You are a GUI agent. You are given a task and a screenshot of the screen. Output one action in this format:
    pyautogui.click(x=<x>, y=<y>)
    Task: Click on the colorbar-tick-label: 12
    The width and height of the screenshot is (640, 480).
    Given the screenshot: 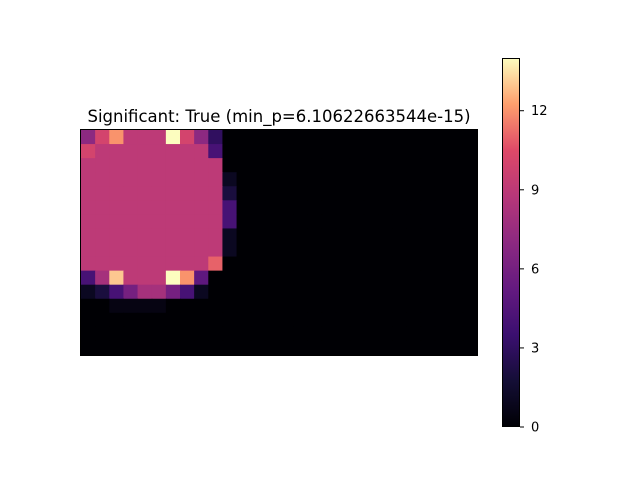 What is the action you would take?
    pyautogui.click(x=539, y=111)
    